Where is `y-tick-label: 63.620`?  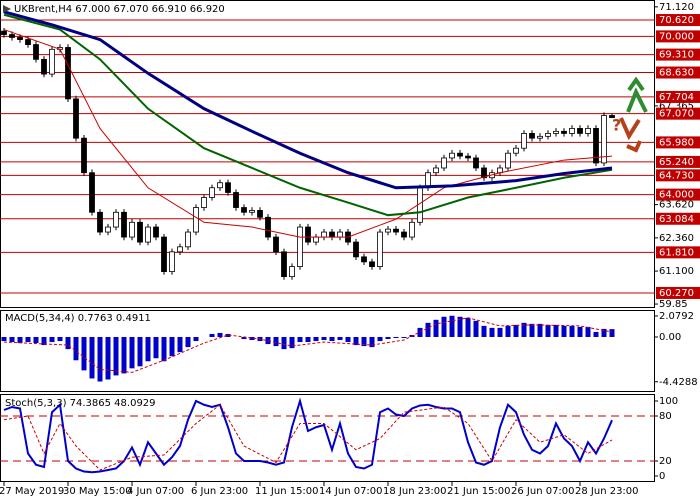 y-tick-label: 63.620 is located at coordinates (676, 205).